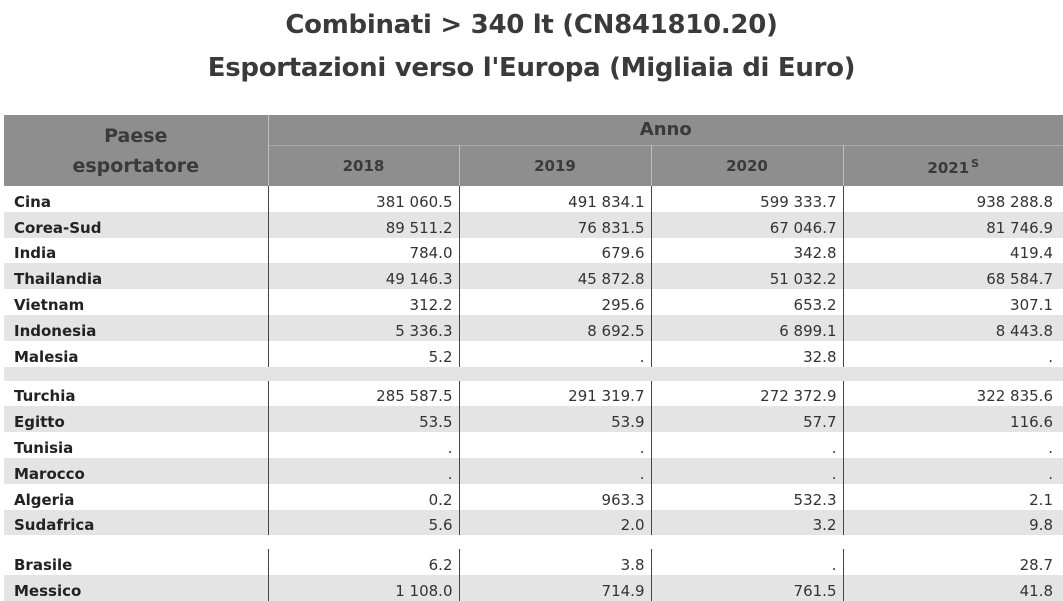 The width and height of the screenshot is (1063, 601). I want to click on value-cell: 5.2, so click(363, 353).